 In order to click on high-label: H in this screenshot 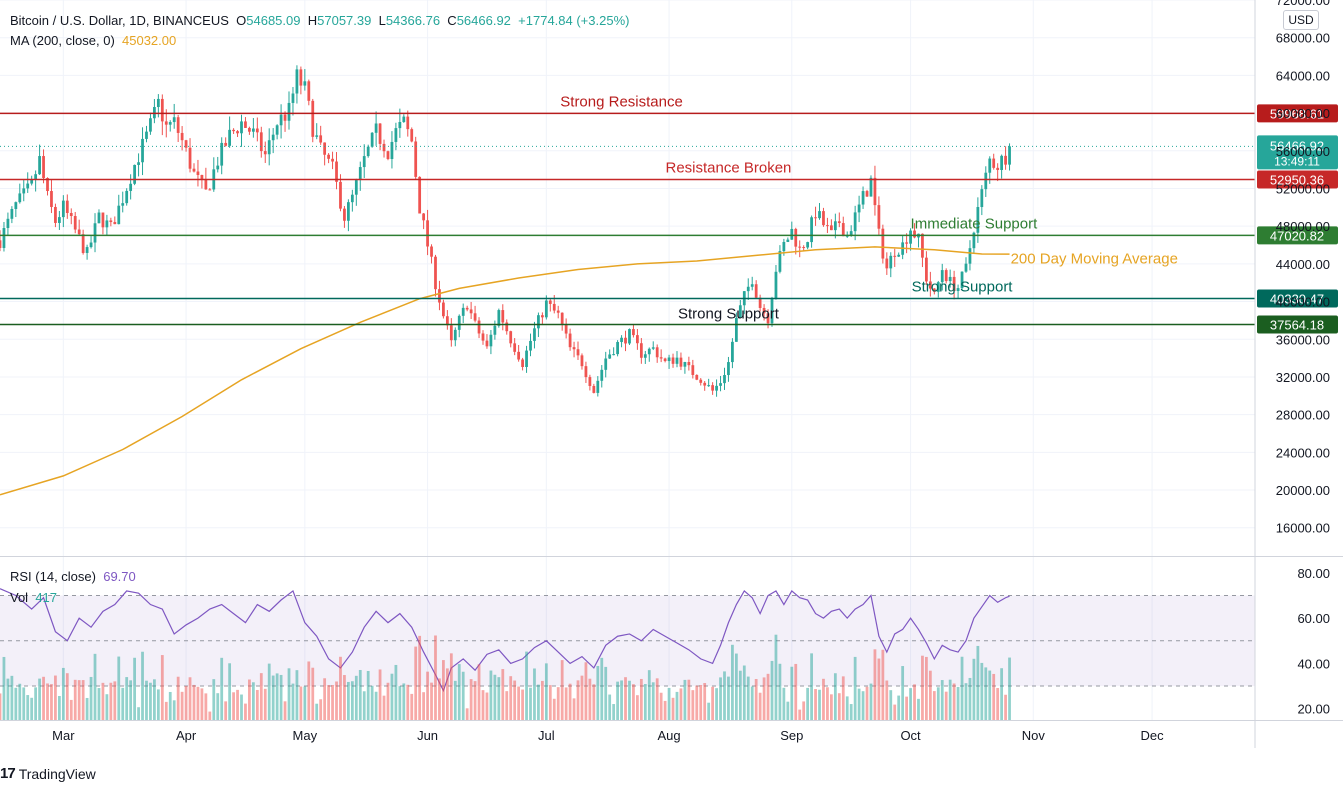, I will do `click(312, 20)`.